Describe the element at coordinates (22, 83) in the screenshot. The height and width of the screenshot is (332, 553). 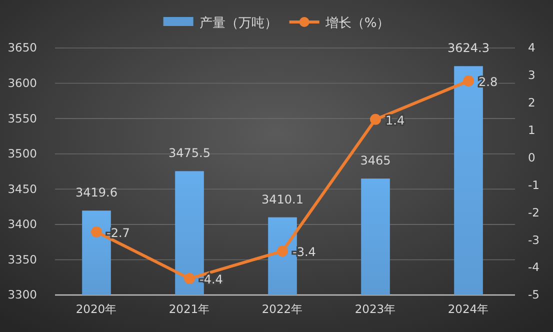
I see `y-tick-label: 3600` at that location.